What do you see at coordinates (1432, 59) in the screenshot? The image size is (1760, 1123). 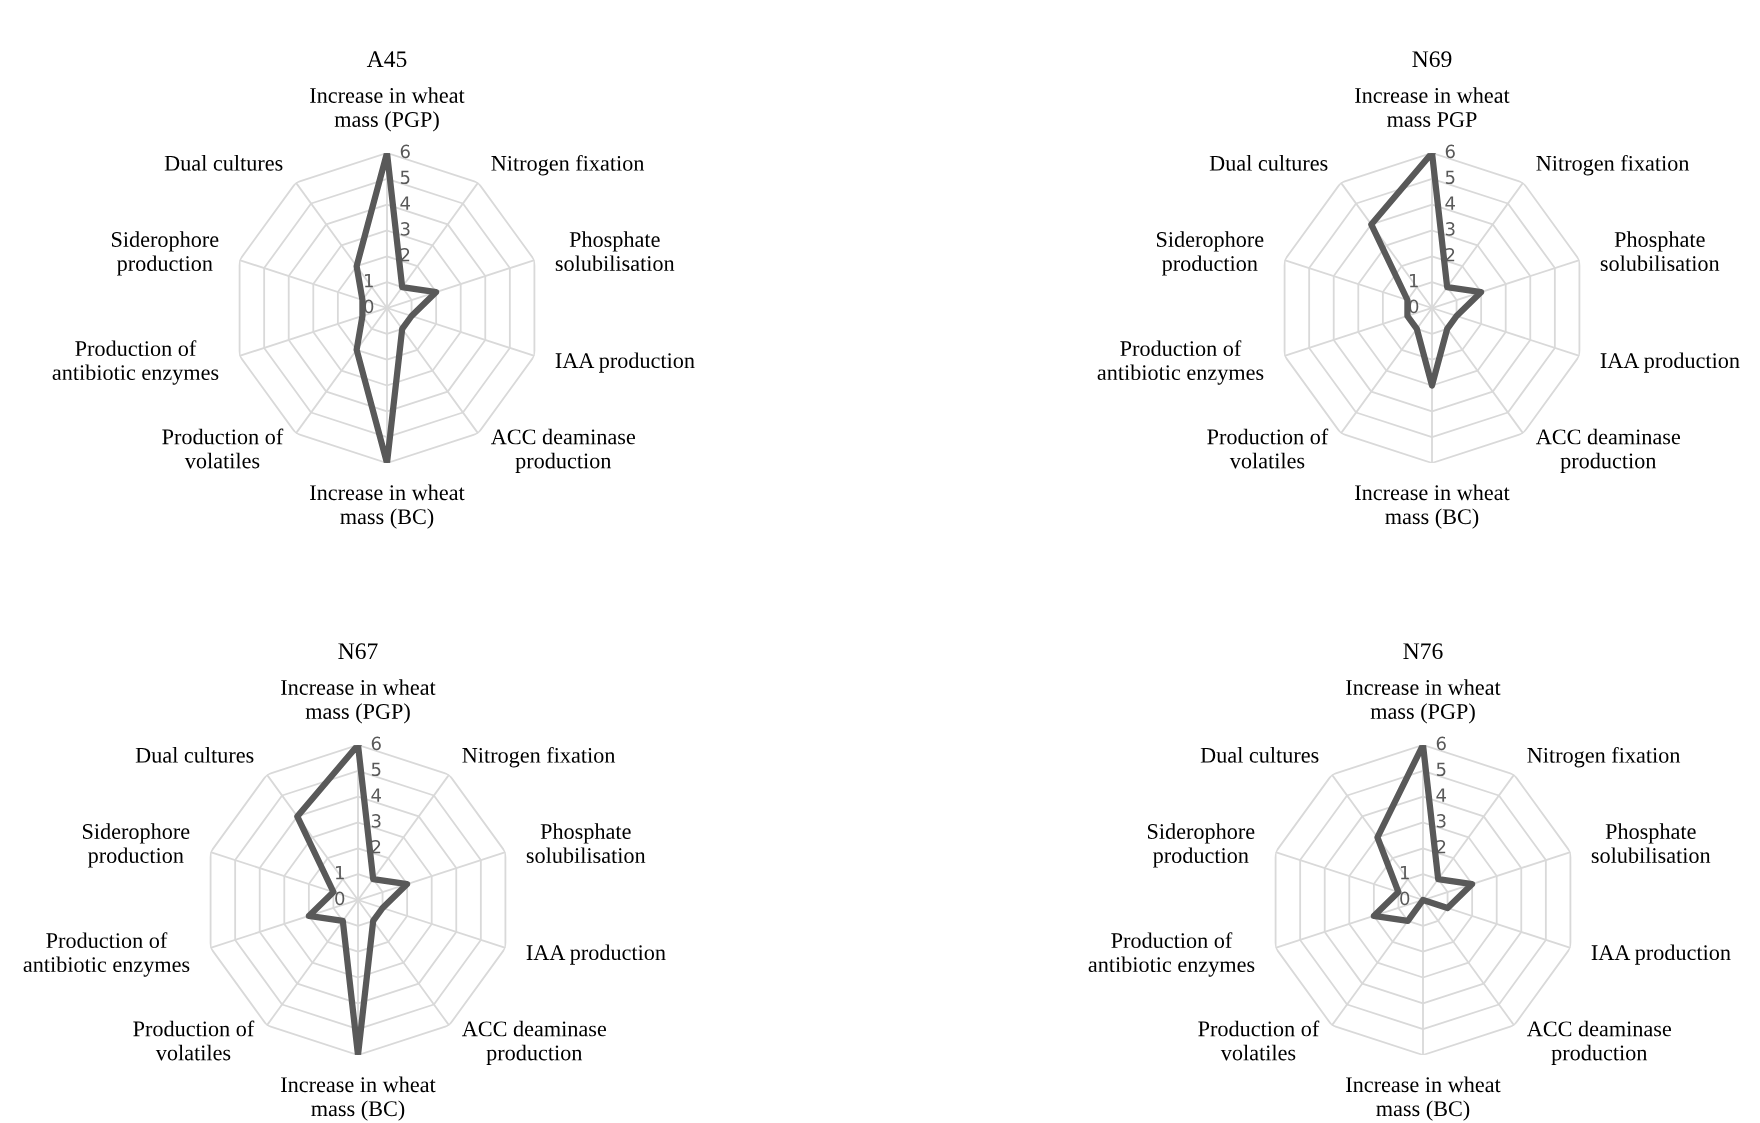 I see `chart-title: N69` at bounding box center [1432, 59].